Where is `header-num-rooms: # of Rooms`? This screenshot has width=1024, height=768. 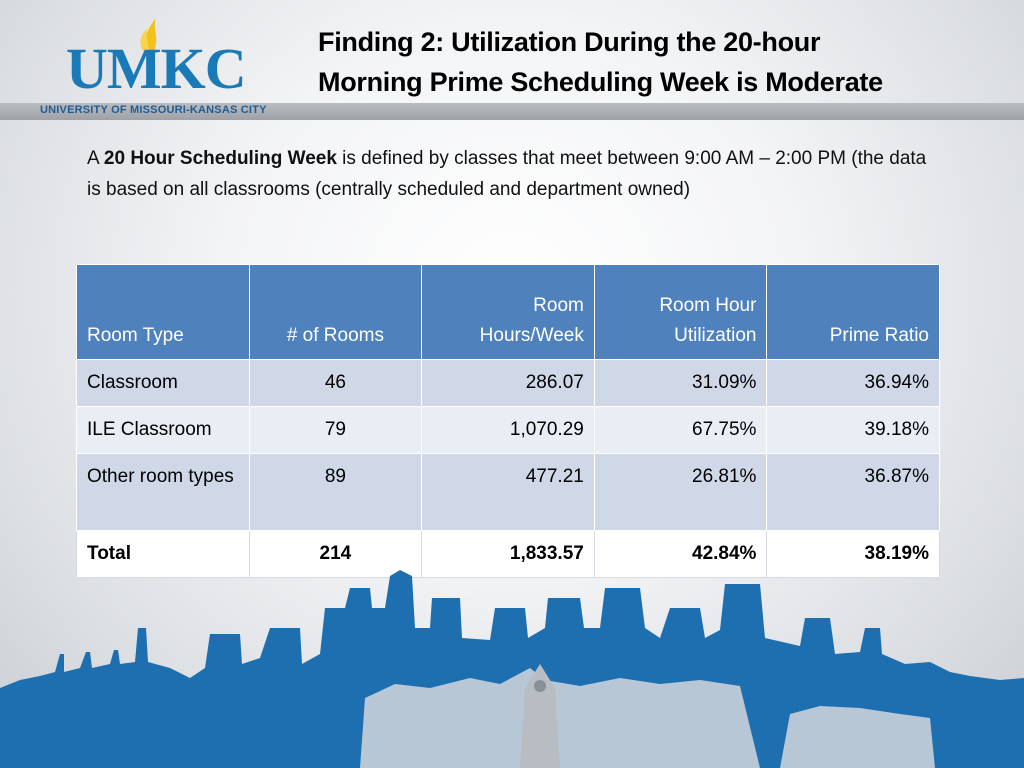 header-num-rooms: # of Rooms is located at coordinates (335, 312).